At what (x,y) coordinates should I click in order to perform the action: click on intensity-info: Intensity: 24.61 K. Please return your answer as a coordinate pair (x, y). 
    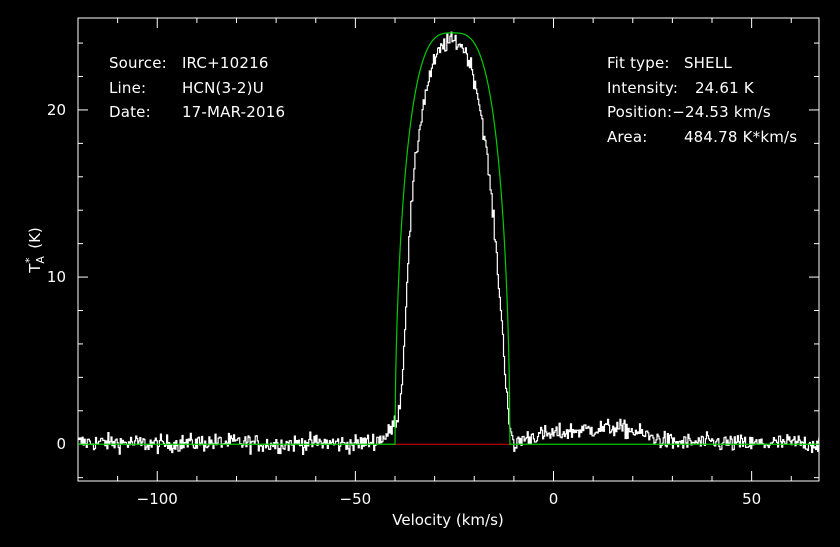
    Looking at the image, I should click on (675, 79).